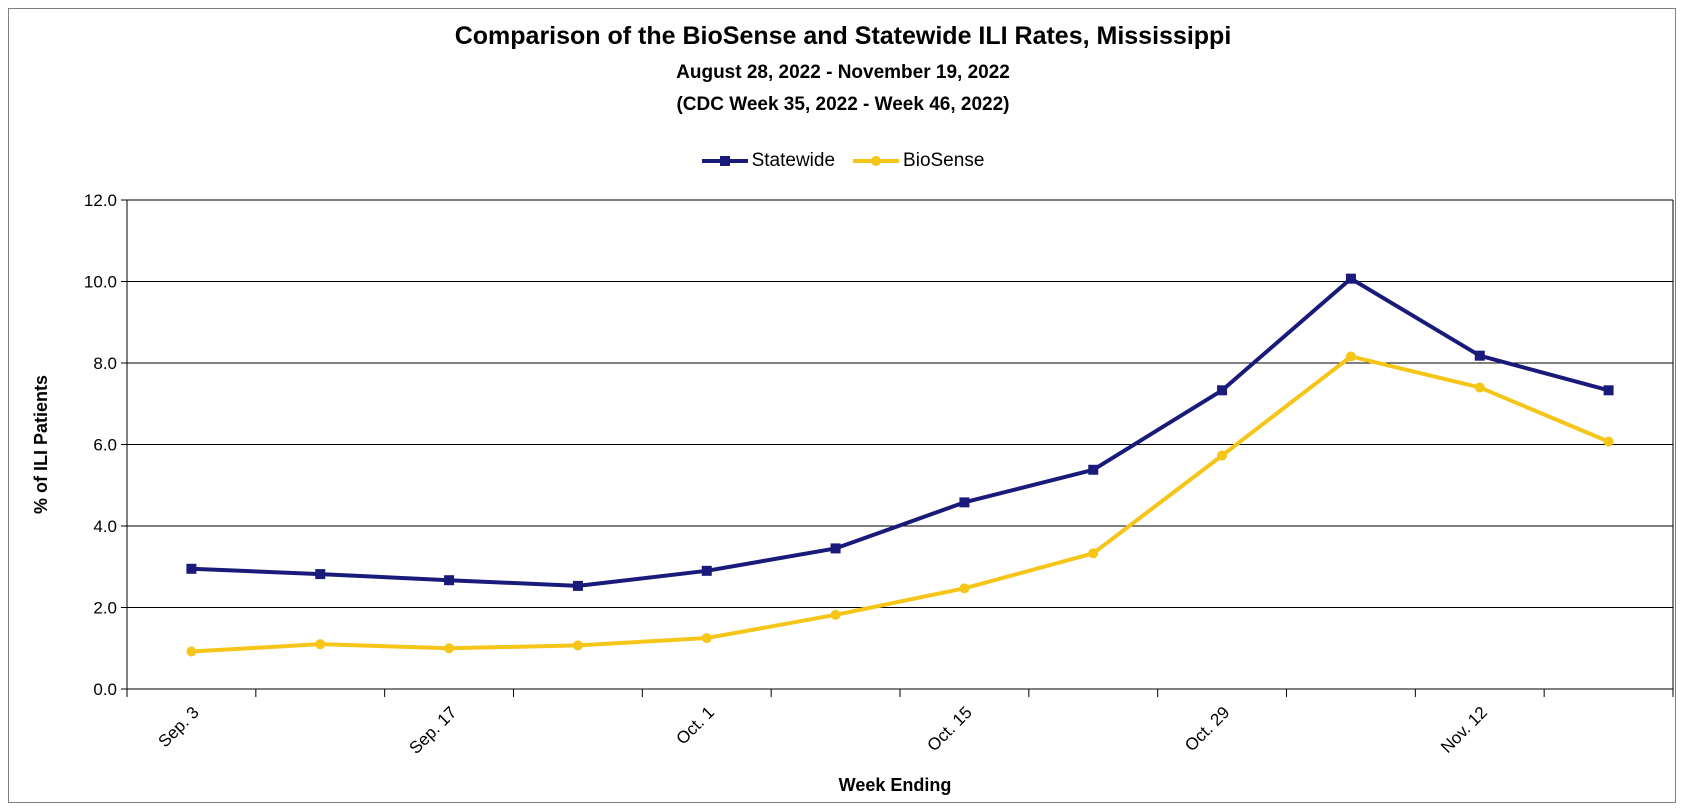 The width and height of the screenshot is (1686, 809). Describe the element at coordinates (1207, 729) in the screenshot. I see `x-tick-label: Oct. 29` at that location.